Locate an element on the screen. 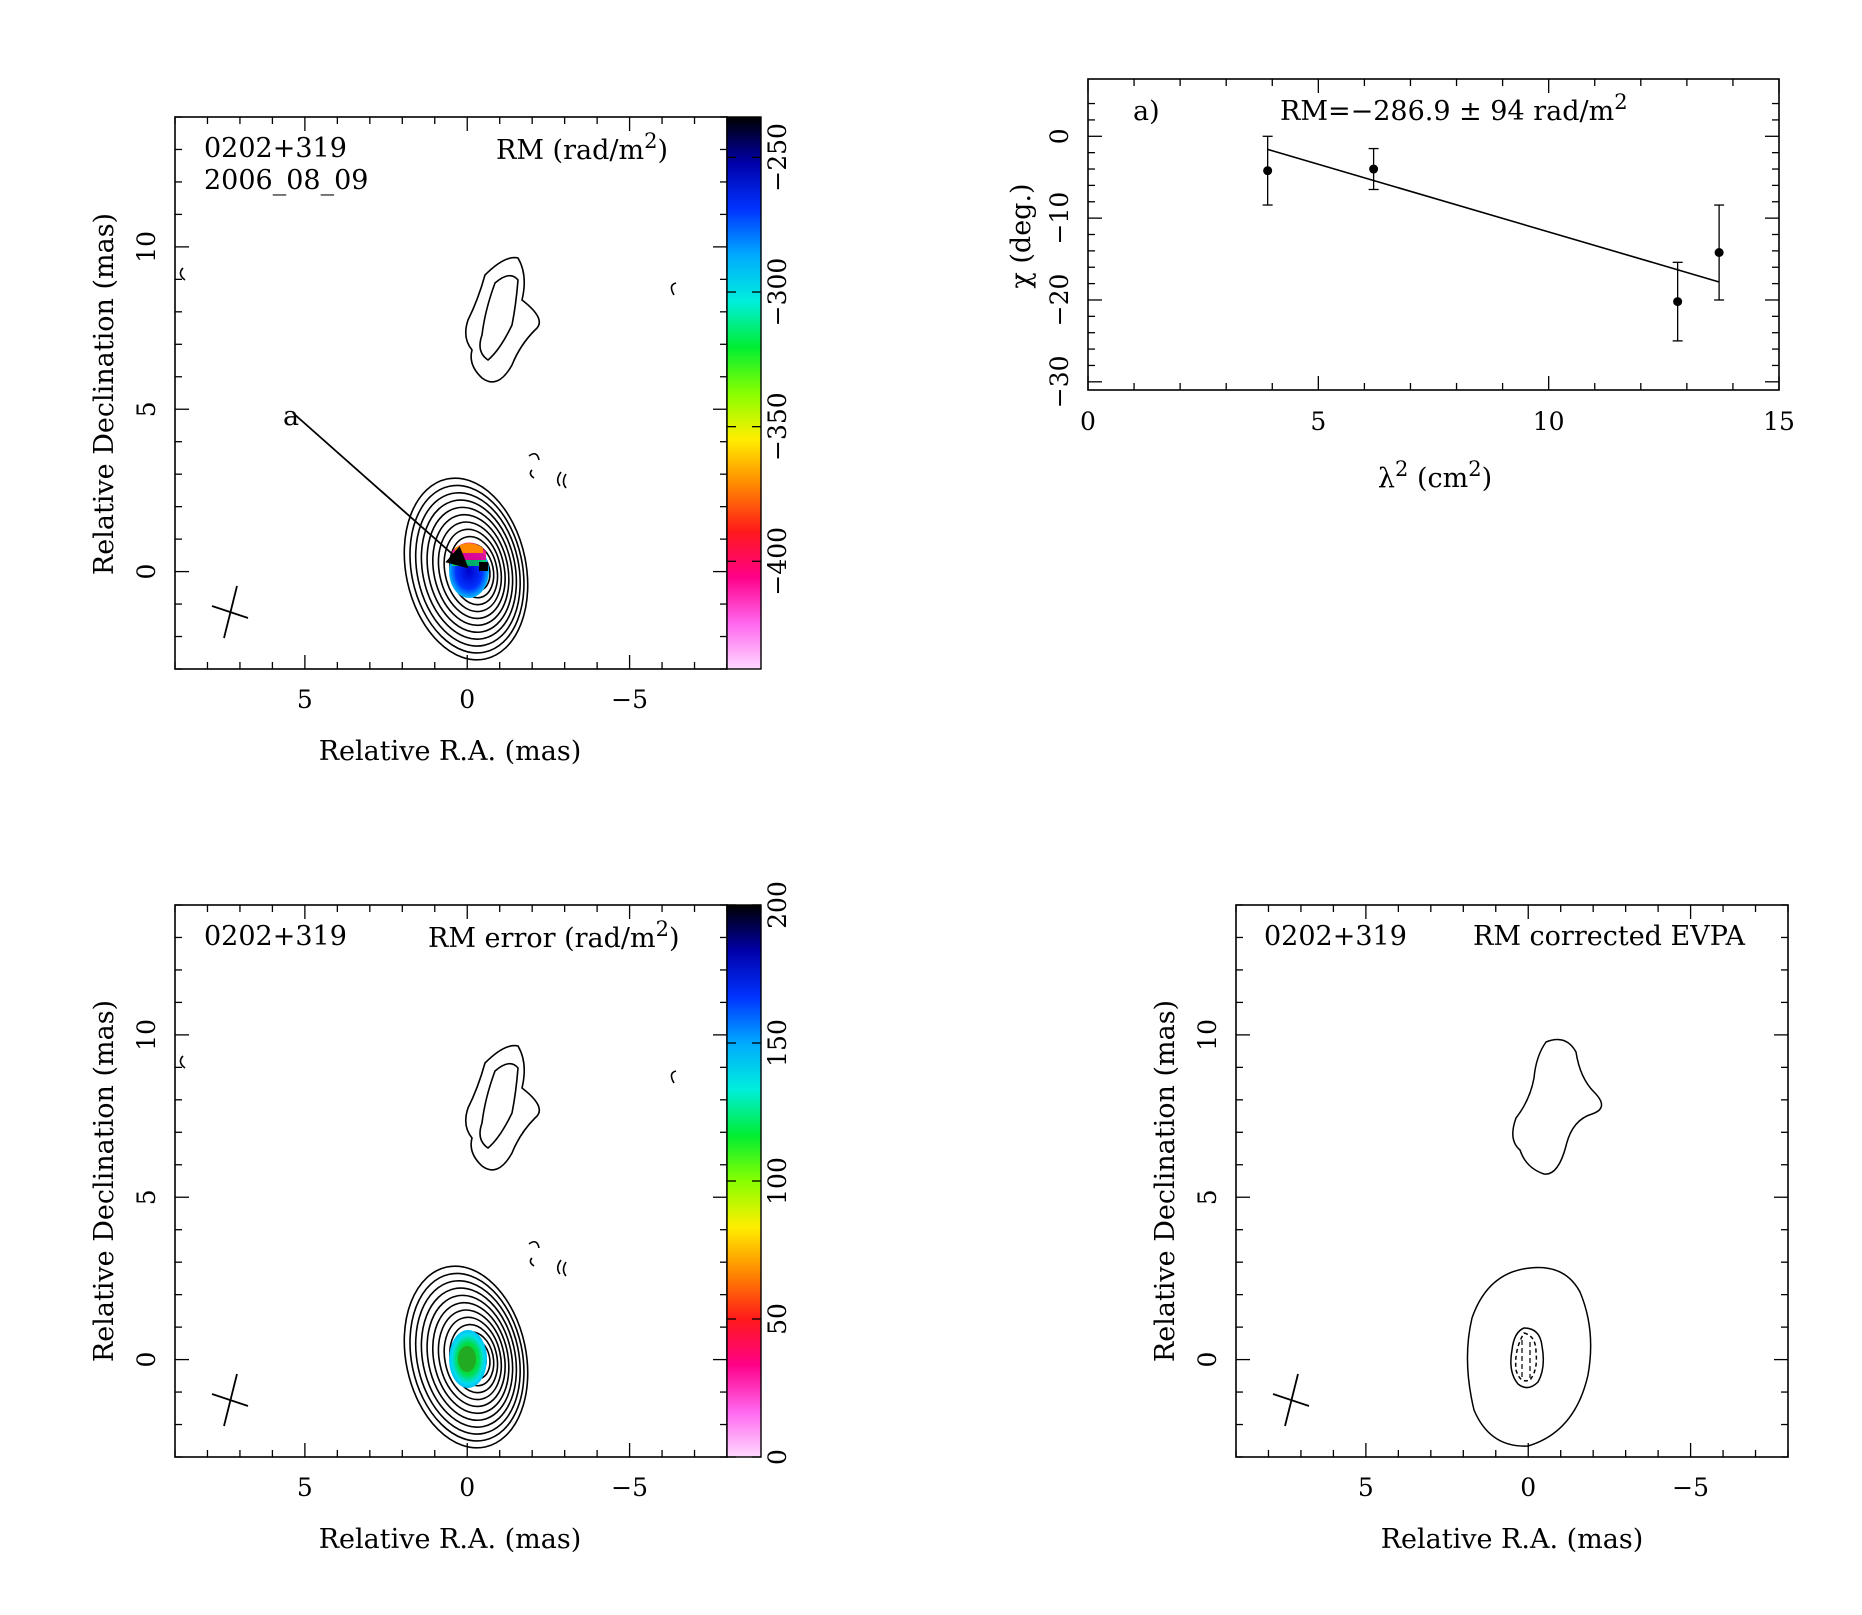 This screenshot has width=1862, height=1615. core-contour-dashed is located at coordinates (1526, 1357).